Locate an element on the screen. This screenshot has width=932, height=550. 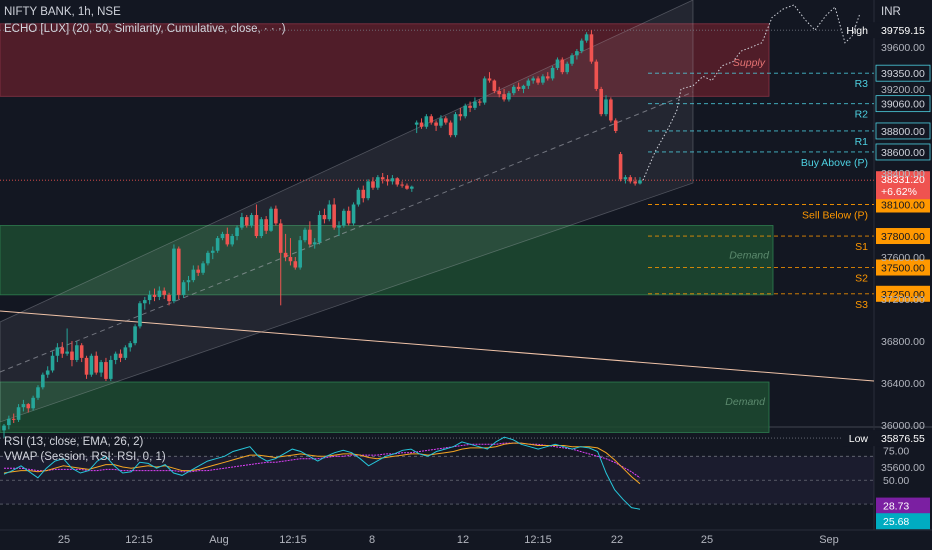
time-tick-8: 25 is located at coordinates (707, 540).